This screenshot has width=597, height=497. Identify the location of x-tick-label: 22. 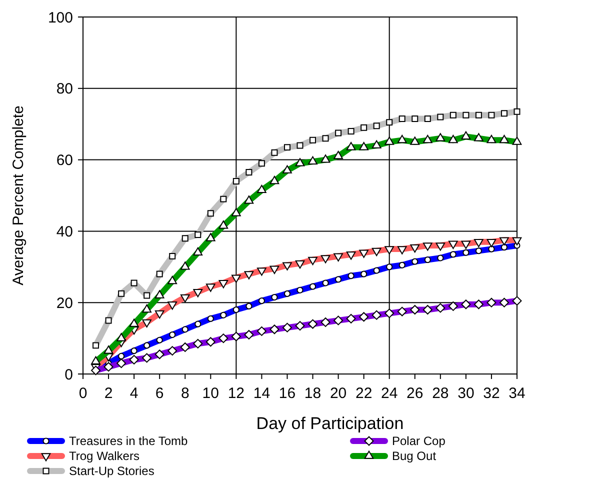
(363, 393).